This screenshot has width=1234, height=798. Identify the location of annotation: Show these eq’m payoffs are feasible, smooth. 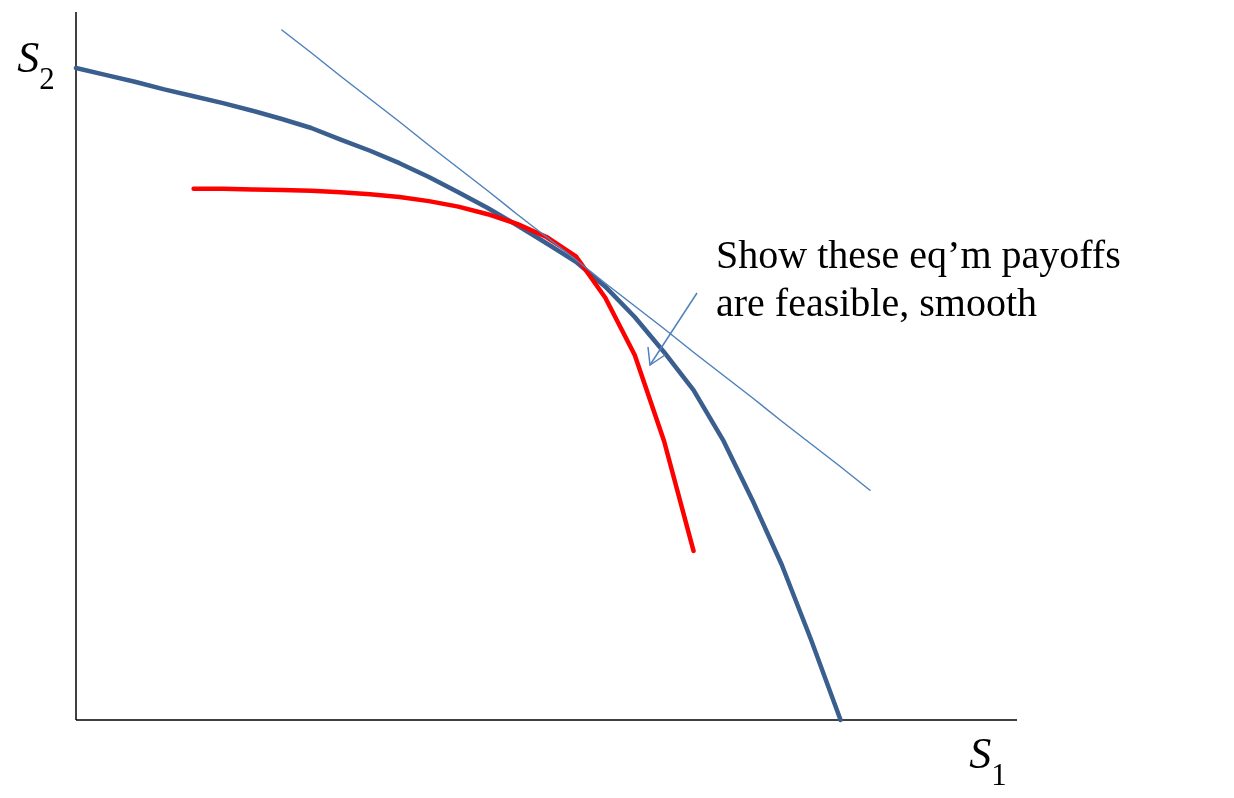
(918, 278).